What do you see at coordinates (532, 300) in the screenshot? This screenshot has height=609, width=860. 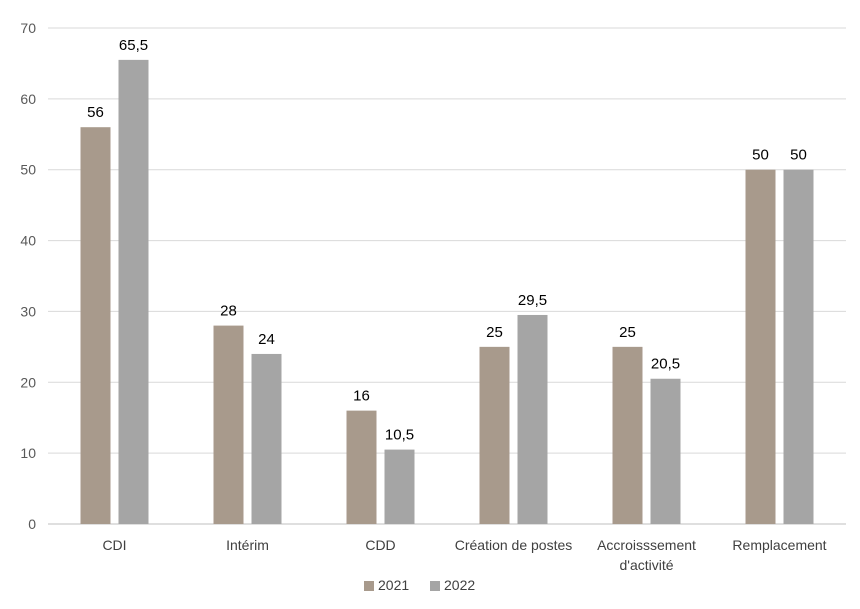 I see `data-label: 29,5` at bounding box center [532, 300].